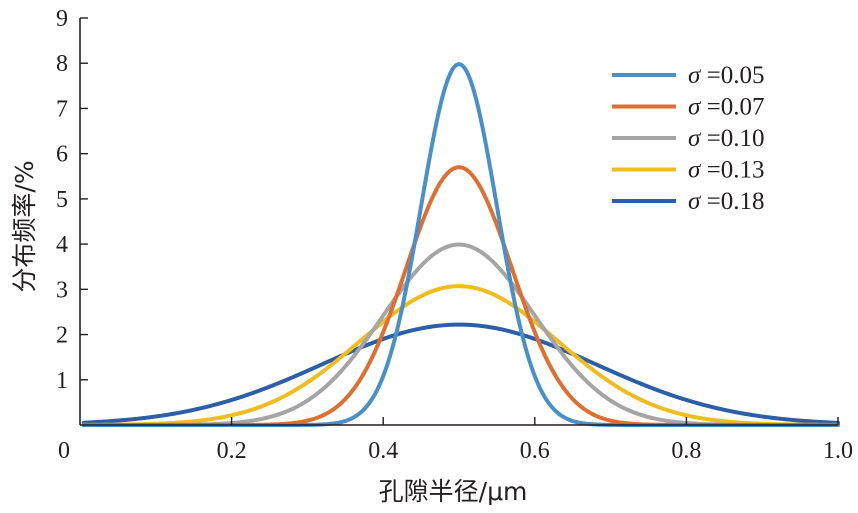  What do you see at coordinates (726, 201) in the screenshot?
I see `legend-label: σ =0.18` at bounding box center [726, 201].